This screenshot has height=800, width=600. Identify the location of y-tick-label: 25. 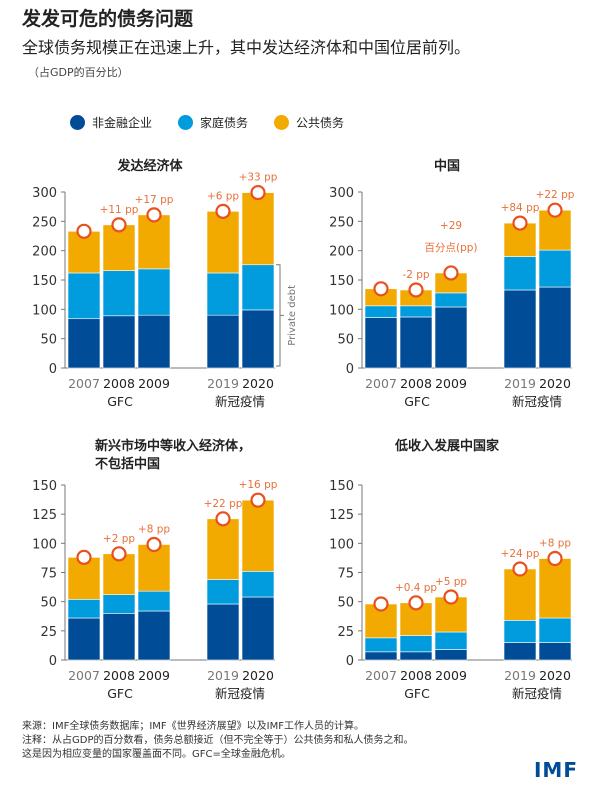
(345, 632).